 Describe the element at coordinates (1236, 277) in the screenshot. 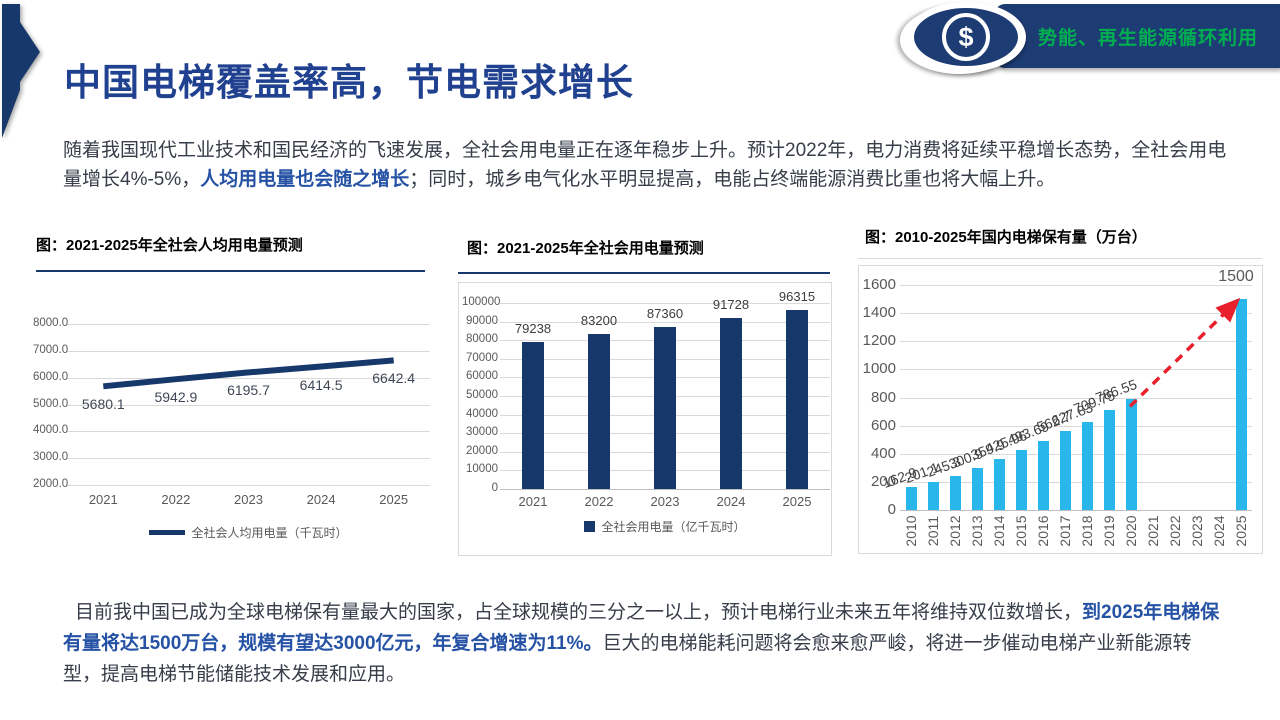

I see `annotation-label: 1500` at that location.